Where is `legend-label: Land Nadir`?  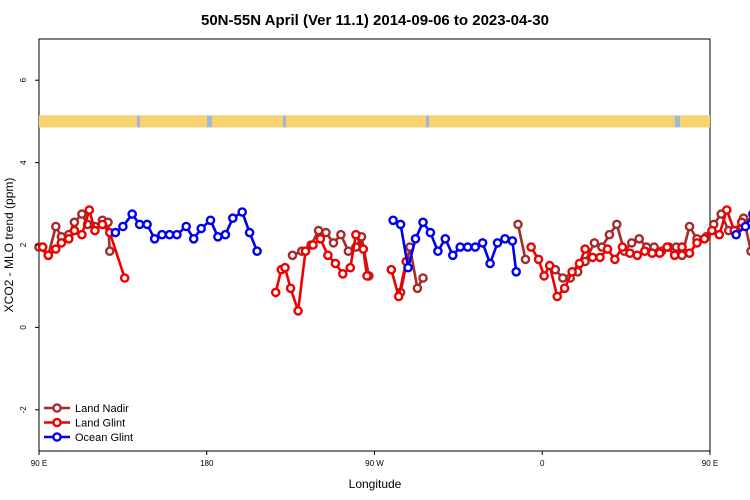 legend-label: Land Nadir is located at coordinates (102, 409).